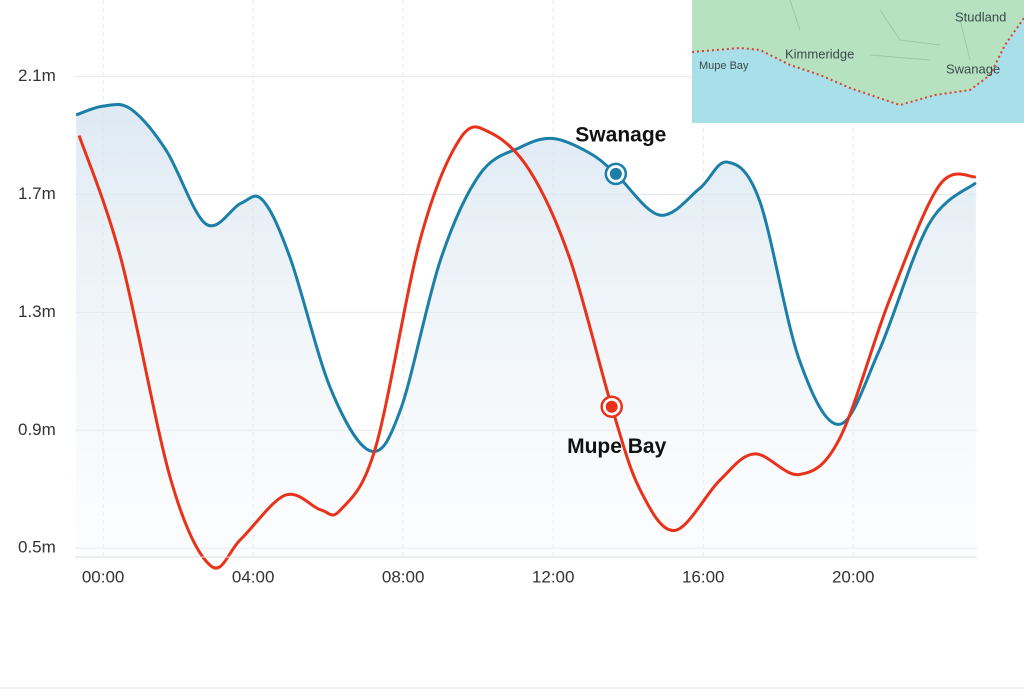 The image size is (1024, 696). I want to click on x-tick-label: 16:00, so click(703, 576).